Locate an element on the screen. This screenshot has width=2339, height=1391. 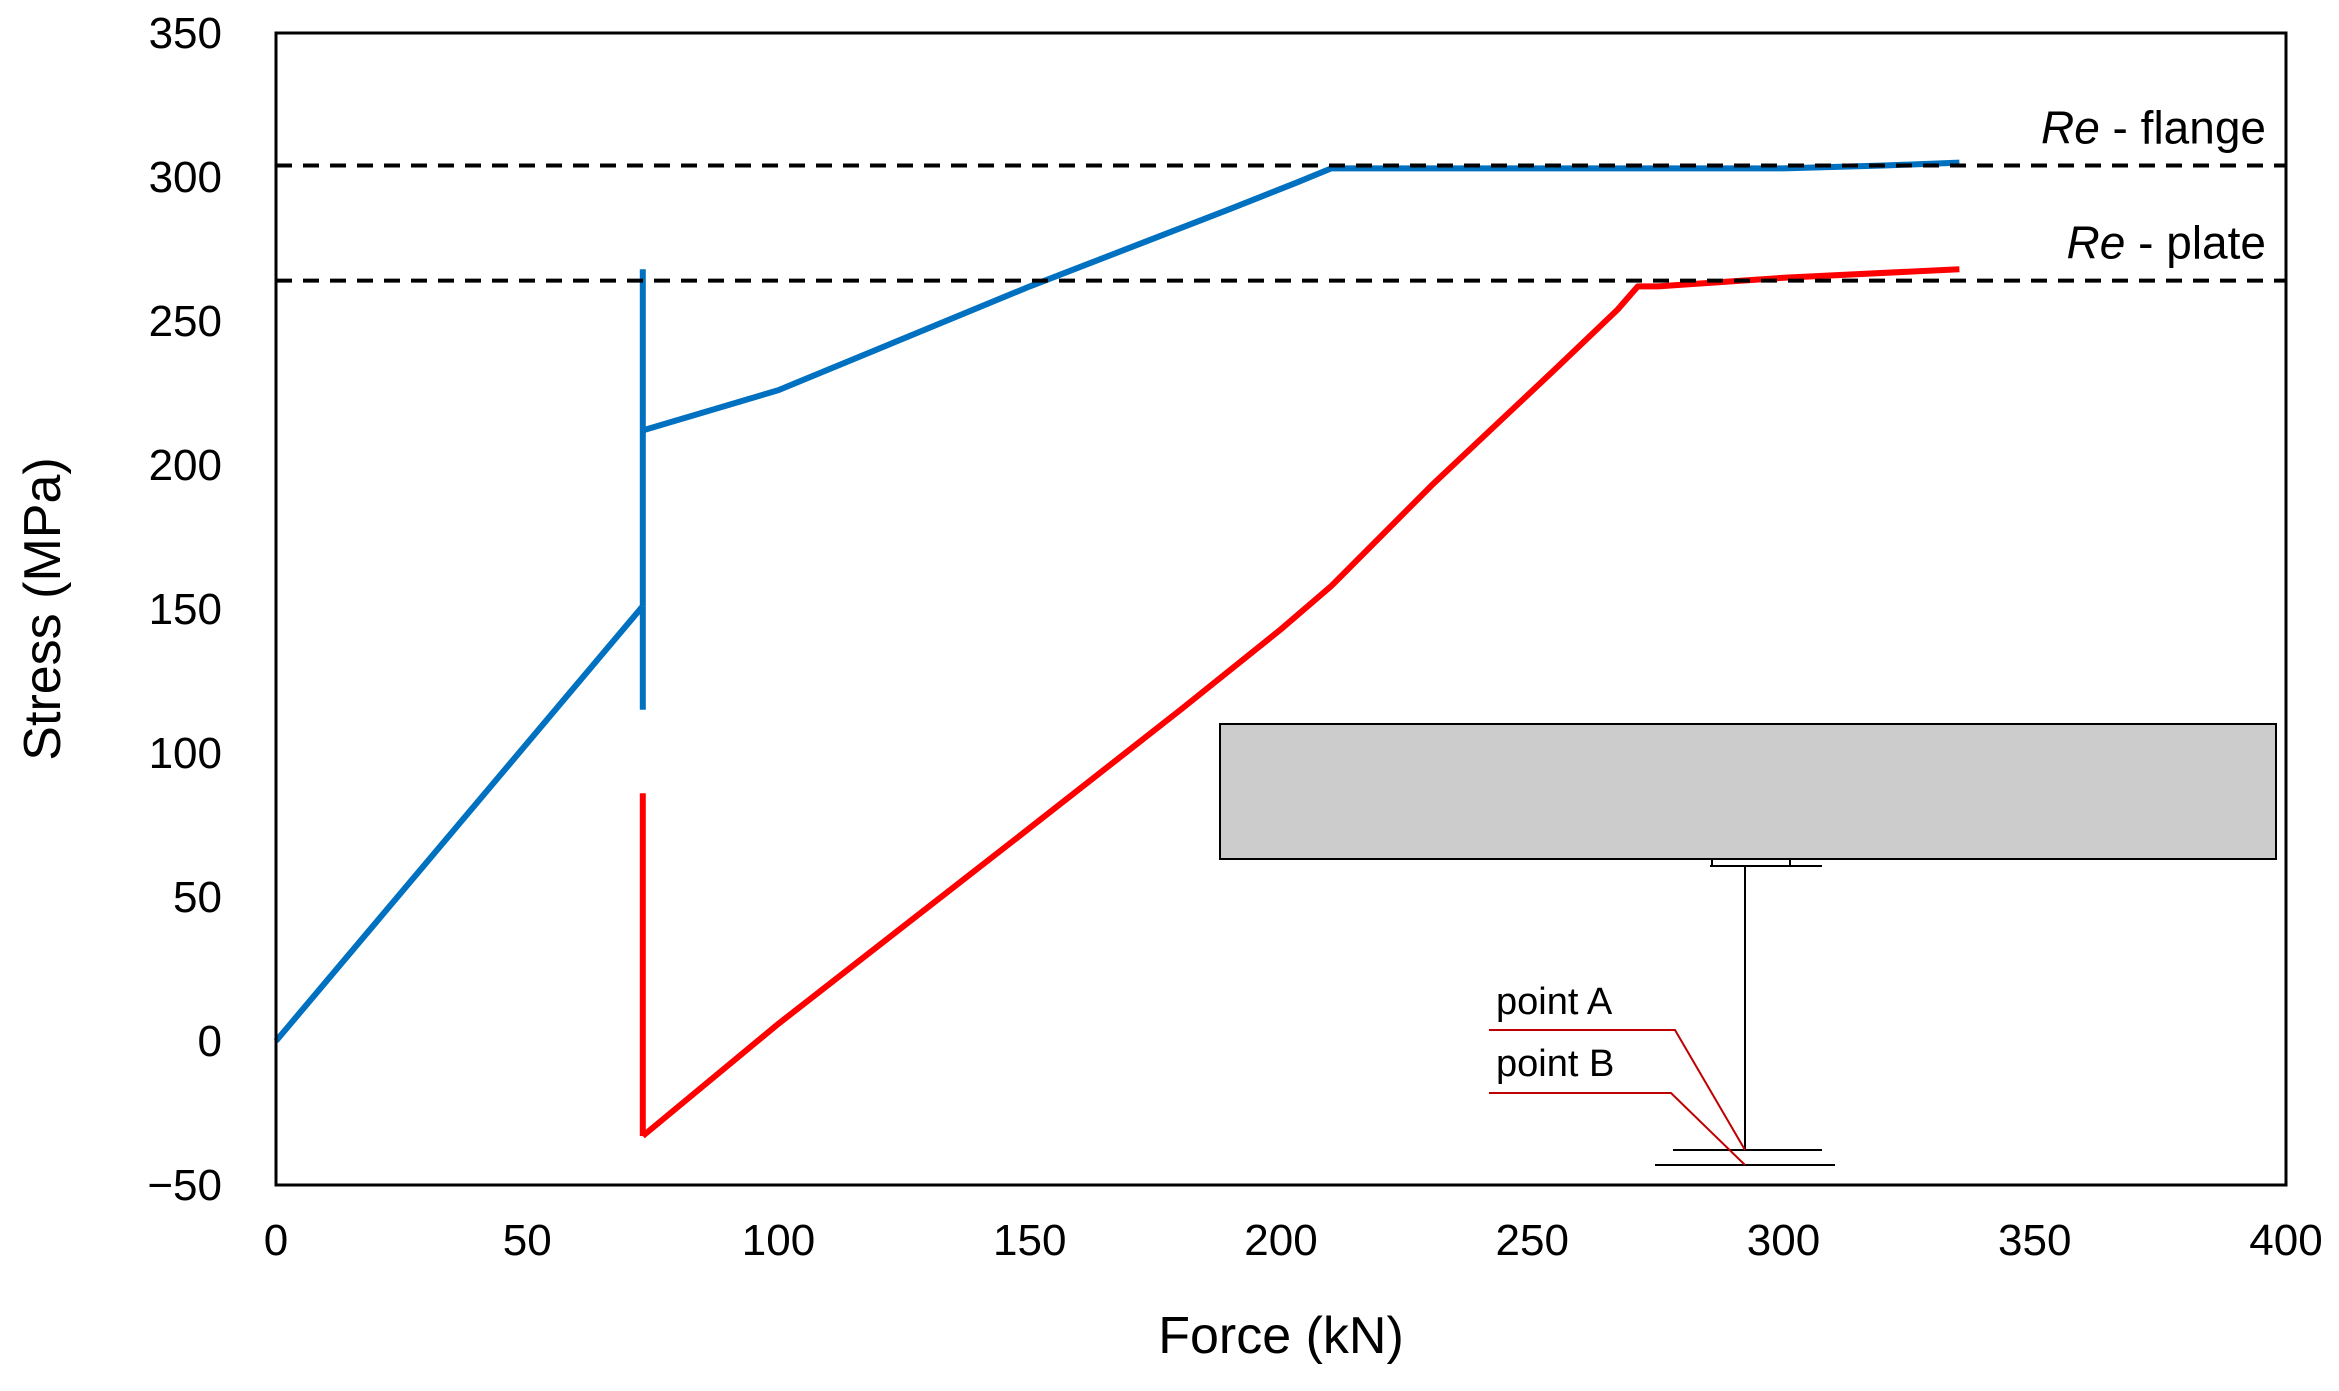
x-tick-label: 0 is located at coordinates (276, 1240).